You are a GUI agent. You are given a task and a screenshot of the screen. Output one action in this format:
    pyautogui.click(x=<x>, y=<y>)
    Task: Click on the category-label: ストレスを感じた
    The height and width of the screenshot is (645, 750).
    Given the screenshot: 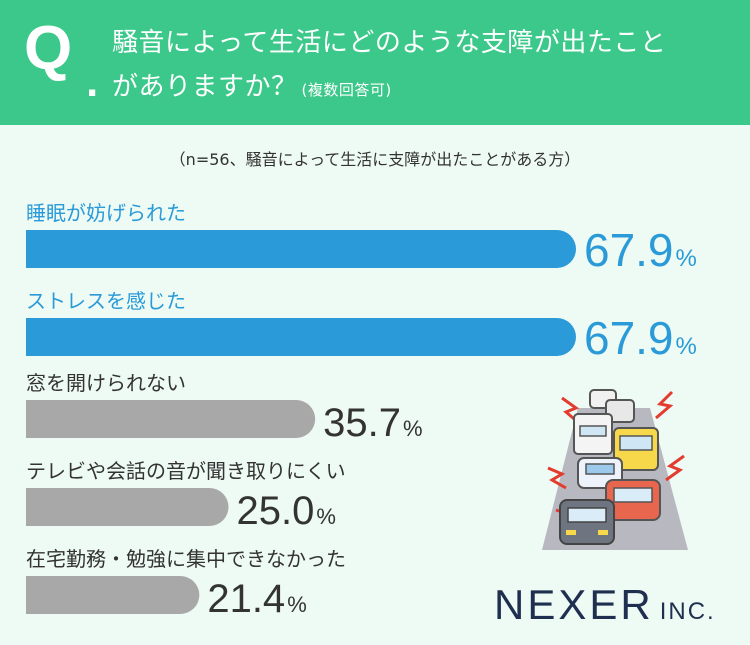 What is the action you would take?
    pyautogui.click(x=106, y=301)
    